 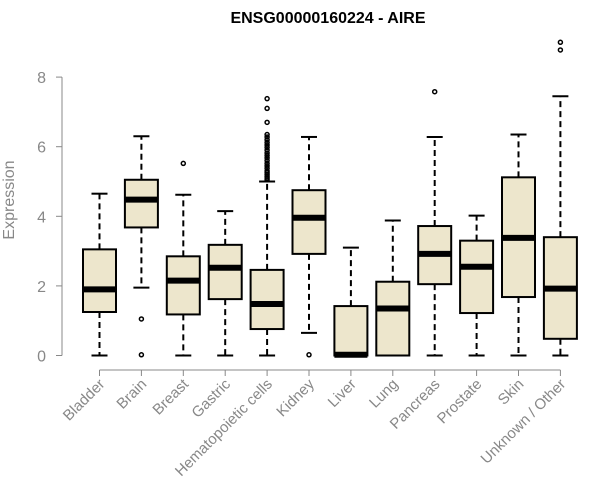 I want to click on chart-title: ENSG00000160224 - AIRE, so click(x=327, y=18).